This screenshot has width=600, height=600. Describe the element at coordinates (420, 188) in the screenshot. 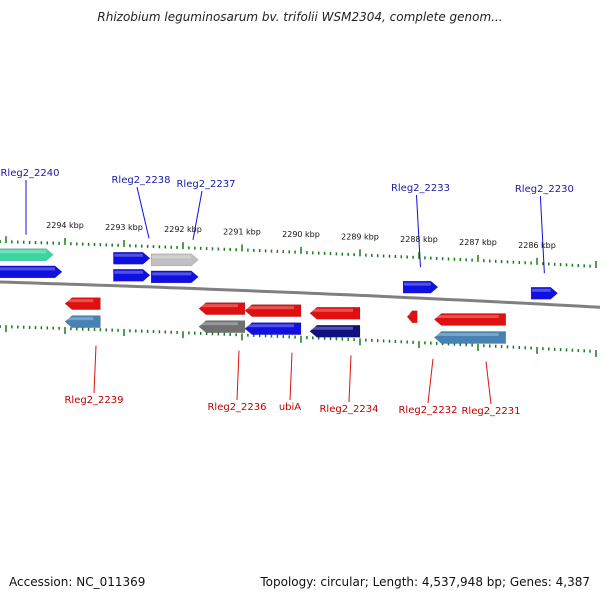

I see `gene-label: Rleg2_2233` at that location.